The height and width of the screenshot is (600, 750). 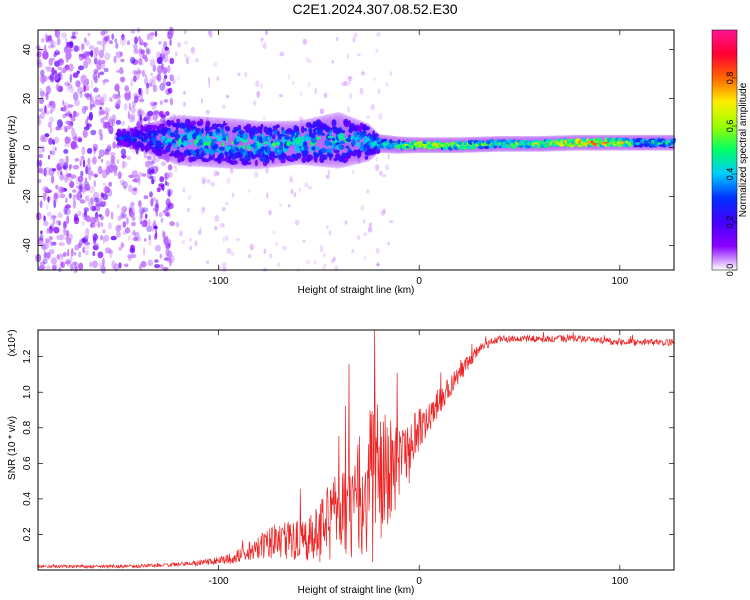 What do you see at coordinates (219, 281) in the screenshot?
I see `x-tick-label: -100` at bounding box center [219, 281].